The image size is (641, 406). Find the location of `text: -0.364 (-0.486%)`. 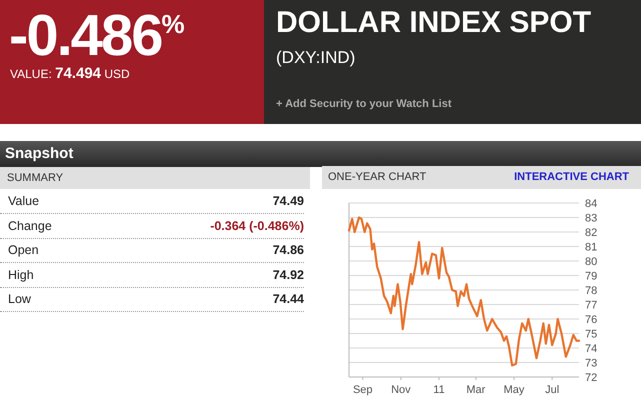

text: -0.364 (-0.486%) is located at coordinates (257, 225).